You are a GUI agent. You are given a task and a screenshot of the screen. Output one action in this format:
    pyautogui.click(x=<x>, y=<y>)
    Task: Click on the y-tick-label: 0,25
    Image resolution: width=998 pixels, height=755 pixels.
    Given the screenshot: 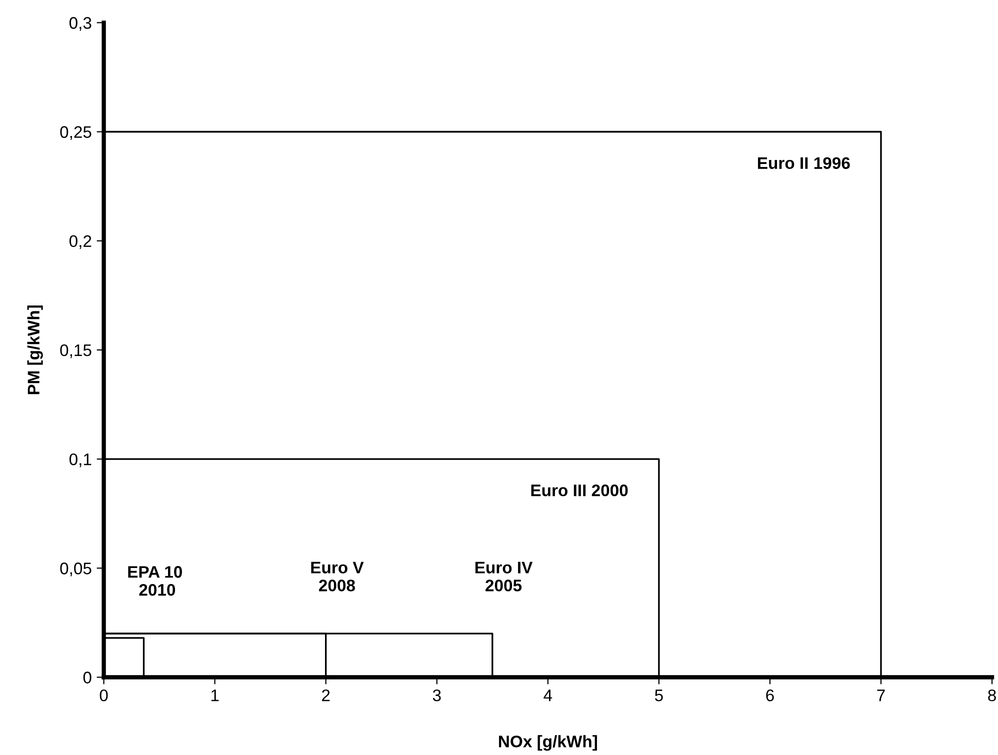 What is the action you would take?
    pyautogui.click(x=76, y=133)
    